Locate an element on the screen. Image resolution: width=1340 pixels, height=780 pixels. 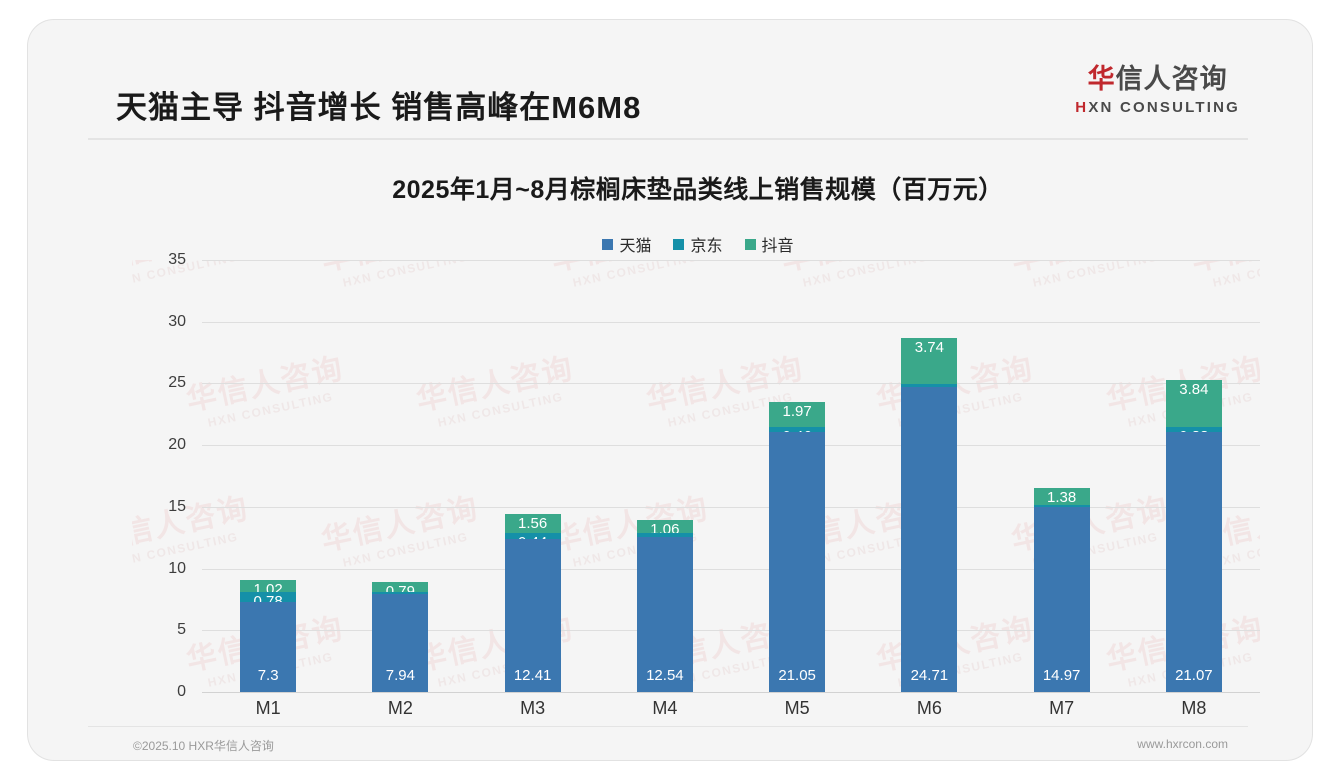
bar-column-M4: 1.060.3312.54 is located at coordinates (664, 476).